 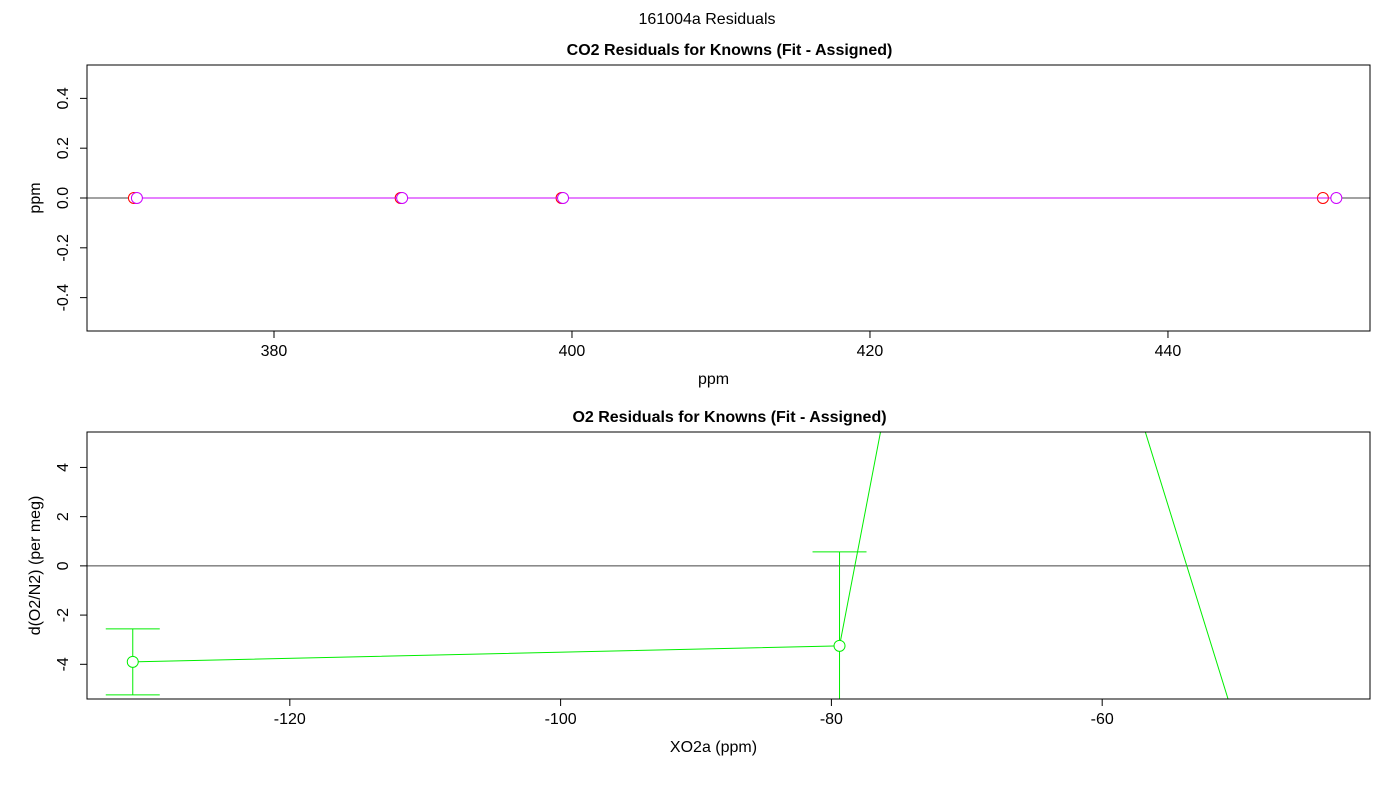 What do you see at coordinates (63, 615) in the screenshot?
I see `y-tick-label: -2` at bounding box center [63, 615].